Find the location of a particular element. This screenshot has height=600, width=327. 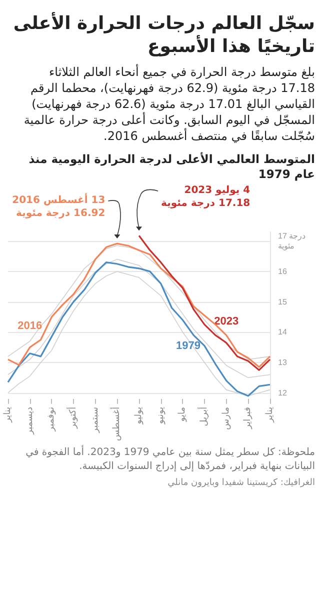

y-tick-label: 17 درجة مئوية is located at coordinates (293, 241).